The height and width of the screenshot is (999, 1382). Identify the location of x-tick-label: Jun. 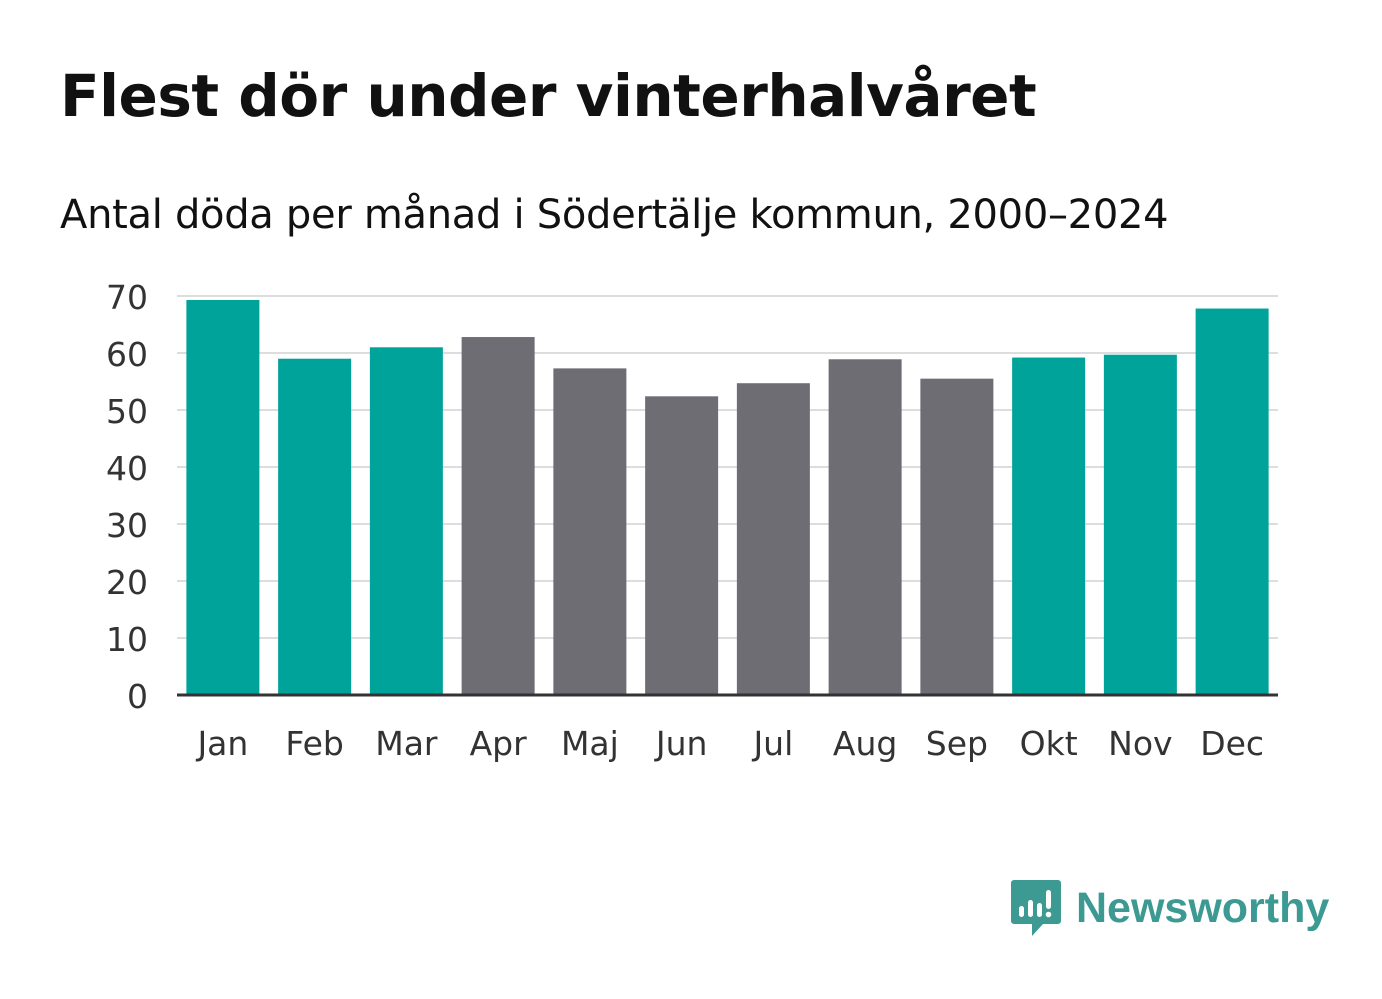
(681, 743).